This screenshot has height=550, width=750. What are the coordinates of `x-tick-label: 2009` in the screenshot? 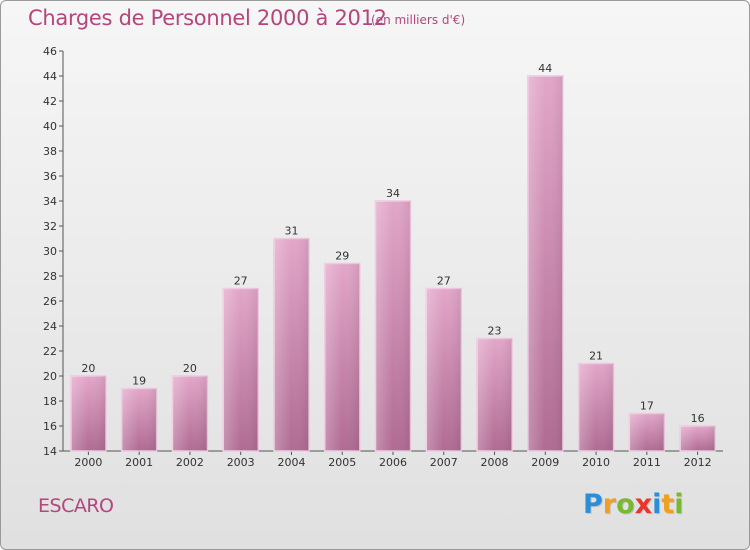 It's located at (545, 462).